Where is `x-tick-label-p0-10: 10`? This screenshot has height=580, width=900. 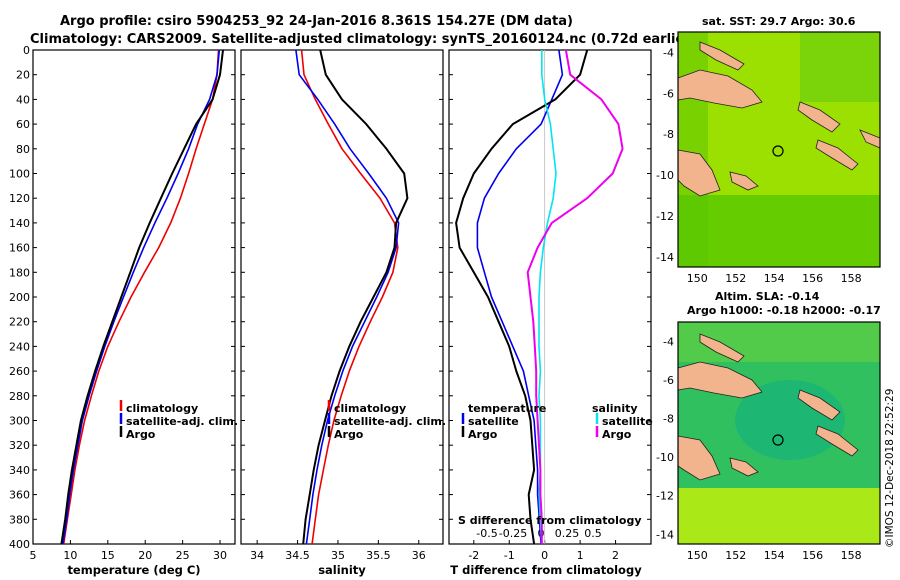
x-tick-label-p0-10: 10 is located at coordinates (70, 555).